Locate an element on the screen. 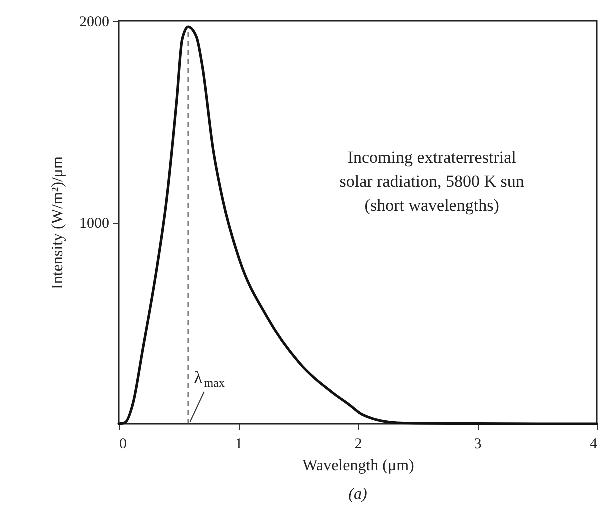 The height and width of the screenshot is (526, 599). text: (a) is located at coordinates (358, 494).